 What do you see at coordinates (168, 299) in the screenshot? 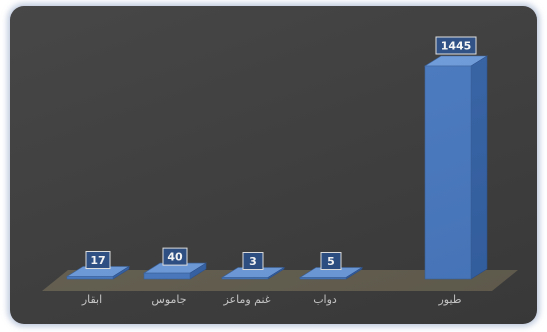
I see `category-label: جاموس` at bounding box center [168, 299].